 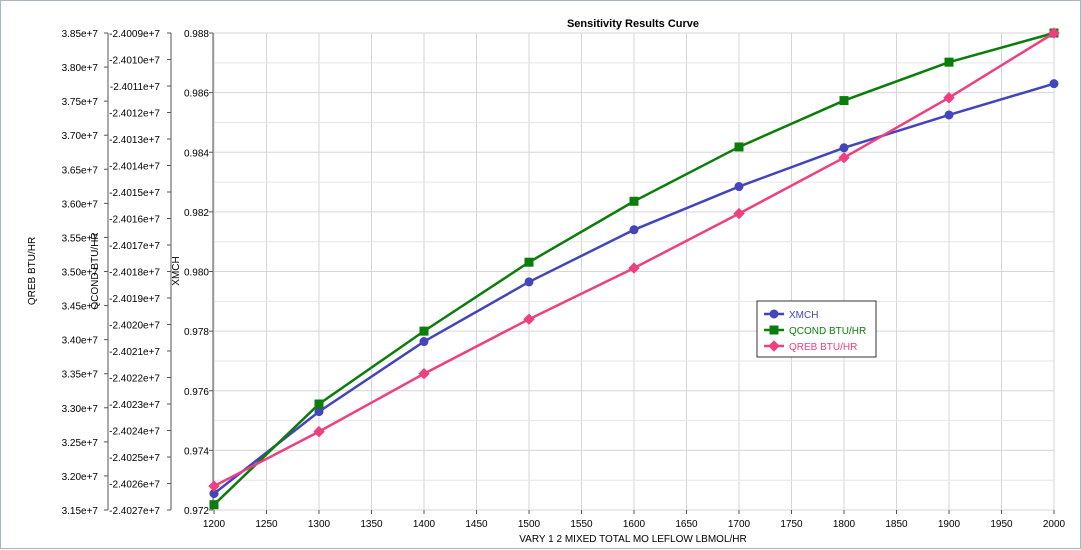 I want to click on y-tick-label-qreb: 3.45e+7, so click(x=80, y=307).